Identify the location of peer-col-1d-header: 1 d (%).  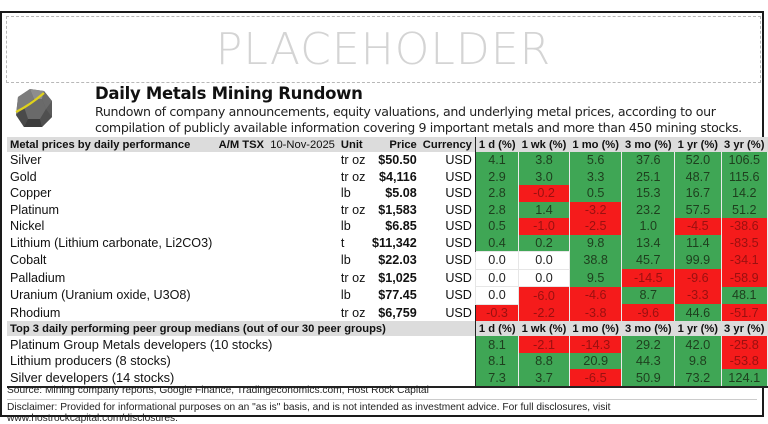
(496, 328).